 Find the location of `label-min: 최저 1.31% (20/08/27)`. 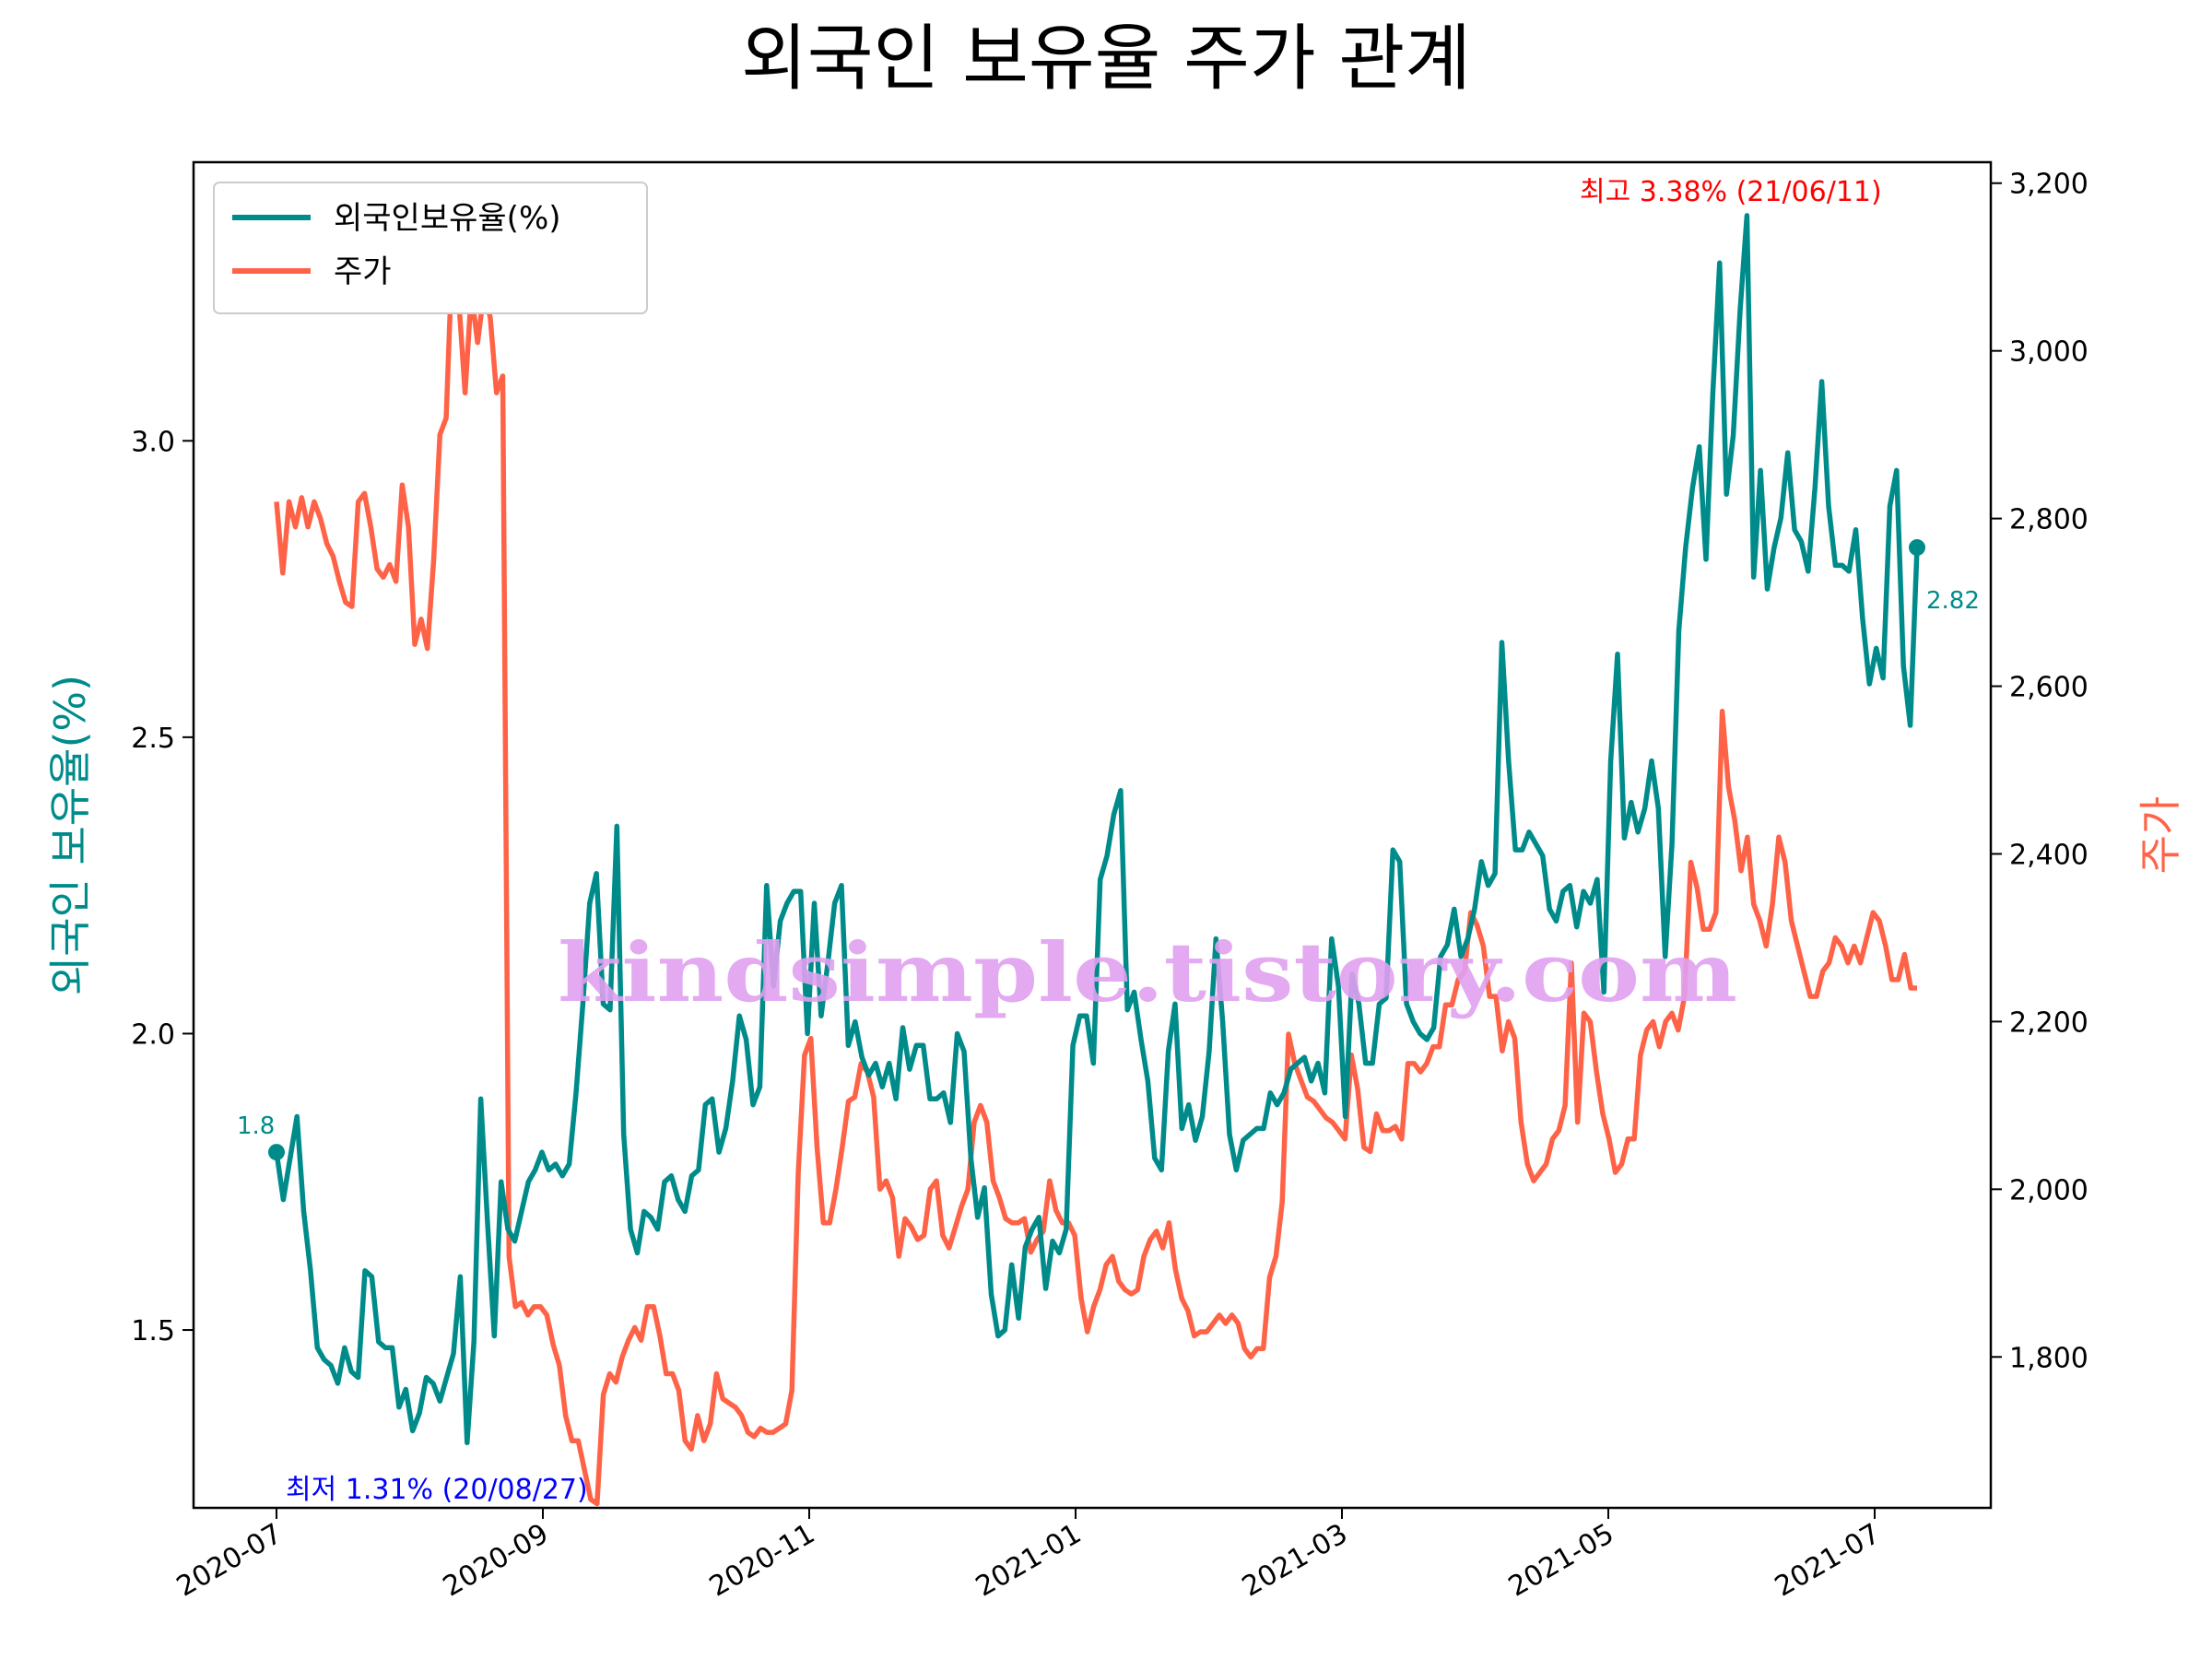

label-min: 최저 1.31% (20/08/27) is located at coordinates (437, 1490).